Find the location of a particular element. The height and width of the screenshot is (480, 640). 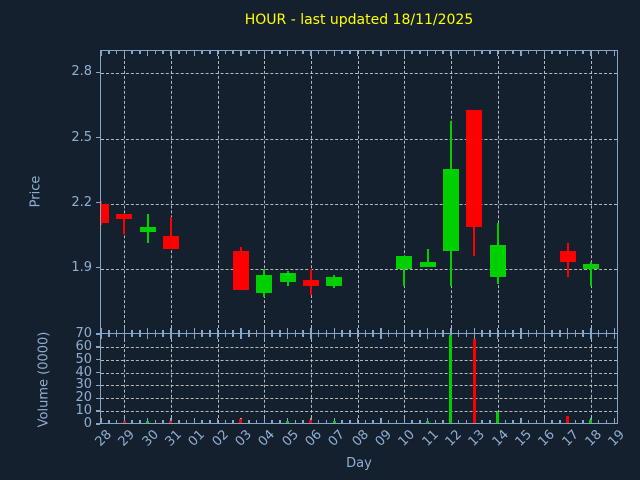

price-tick-label: 2.5 is located at coordinates (81, 137).